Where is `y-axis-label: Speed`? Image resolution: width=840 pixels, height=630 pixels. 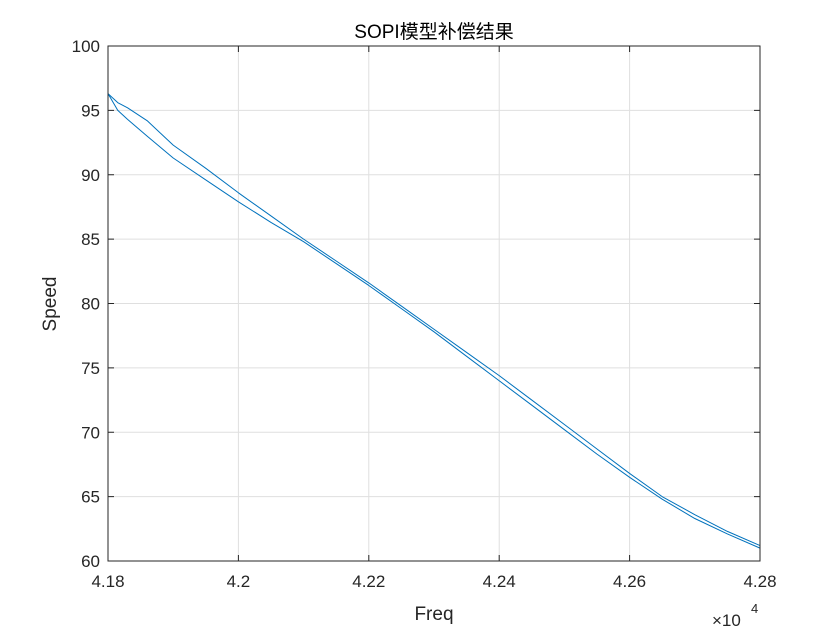 y-axis-label: Speed is located at coordinates (50, 304).